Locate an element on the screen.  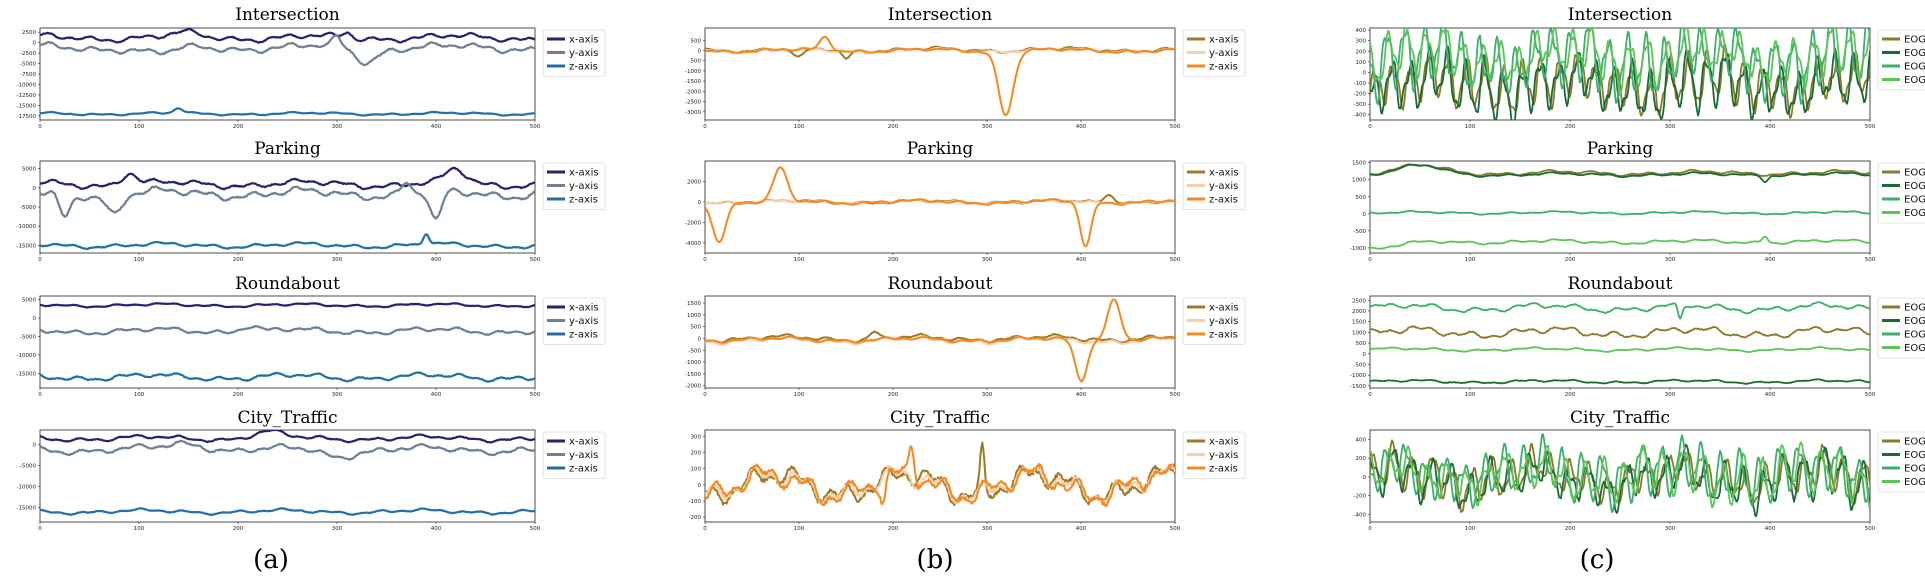
series-line-eog-l is located at coordinates (1620, 332).